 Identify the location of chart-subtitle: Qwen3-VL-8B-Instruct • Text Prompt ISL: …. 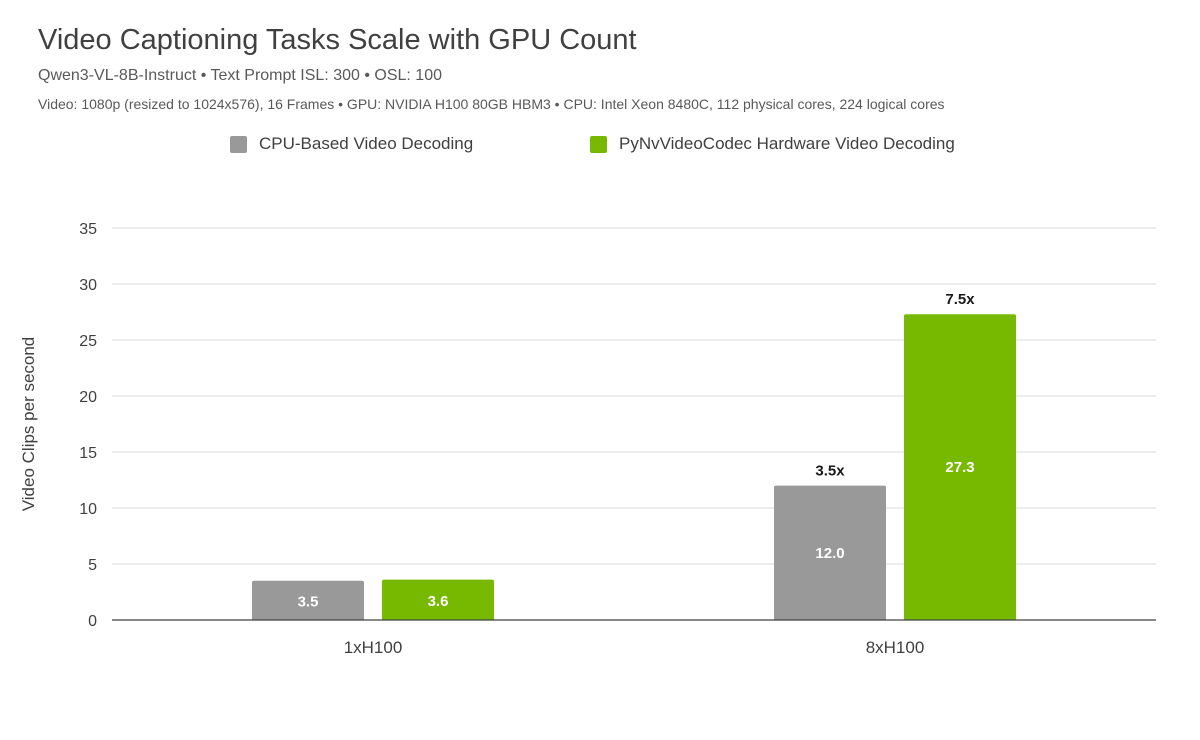
(240, 75).